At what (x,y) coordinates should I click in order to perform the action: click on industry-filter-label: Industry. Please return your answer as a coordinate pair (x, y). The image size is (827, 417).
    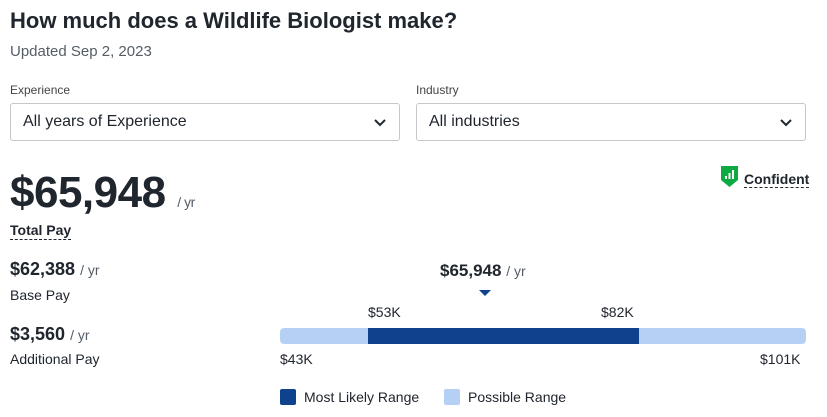
    Looking at the image, I should click on (437, 90).